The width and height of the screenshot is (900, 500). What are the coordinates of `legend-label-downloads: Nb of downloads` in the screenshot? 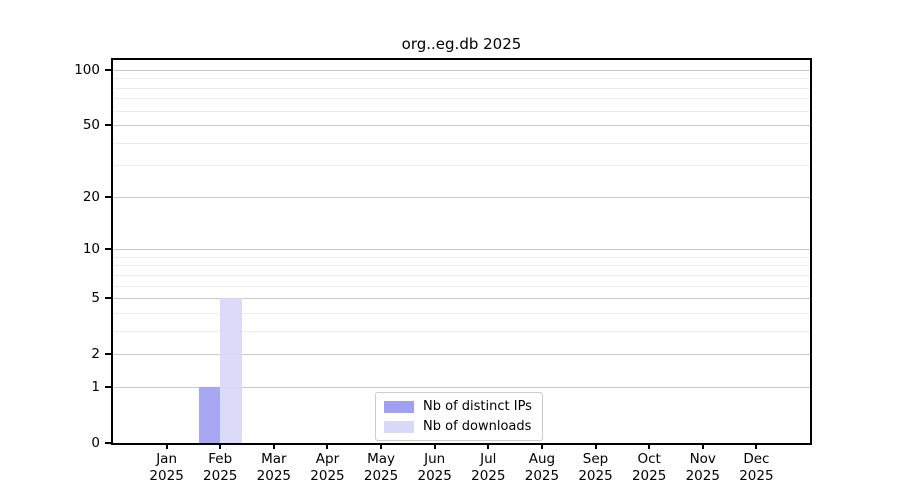 It's located at (477, 426).